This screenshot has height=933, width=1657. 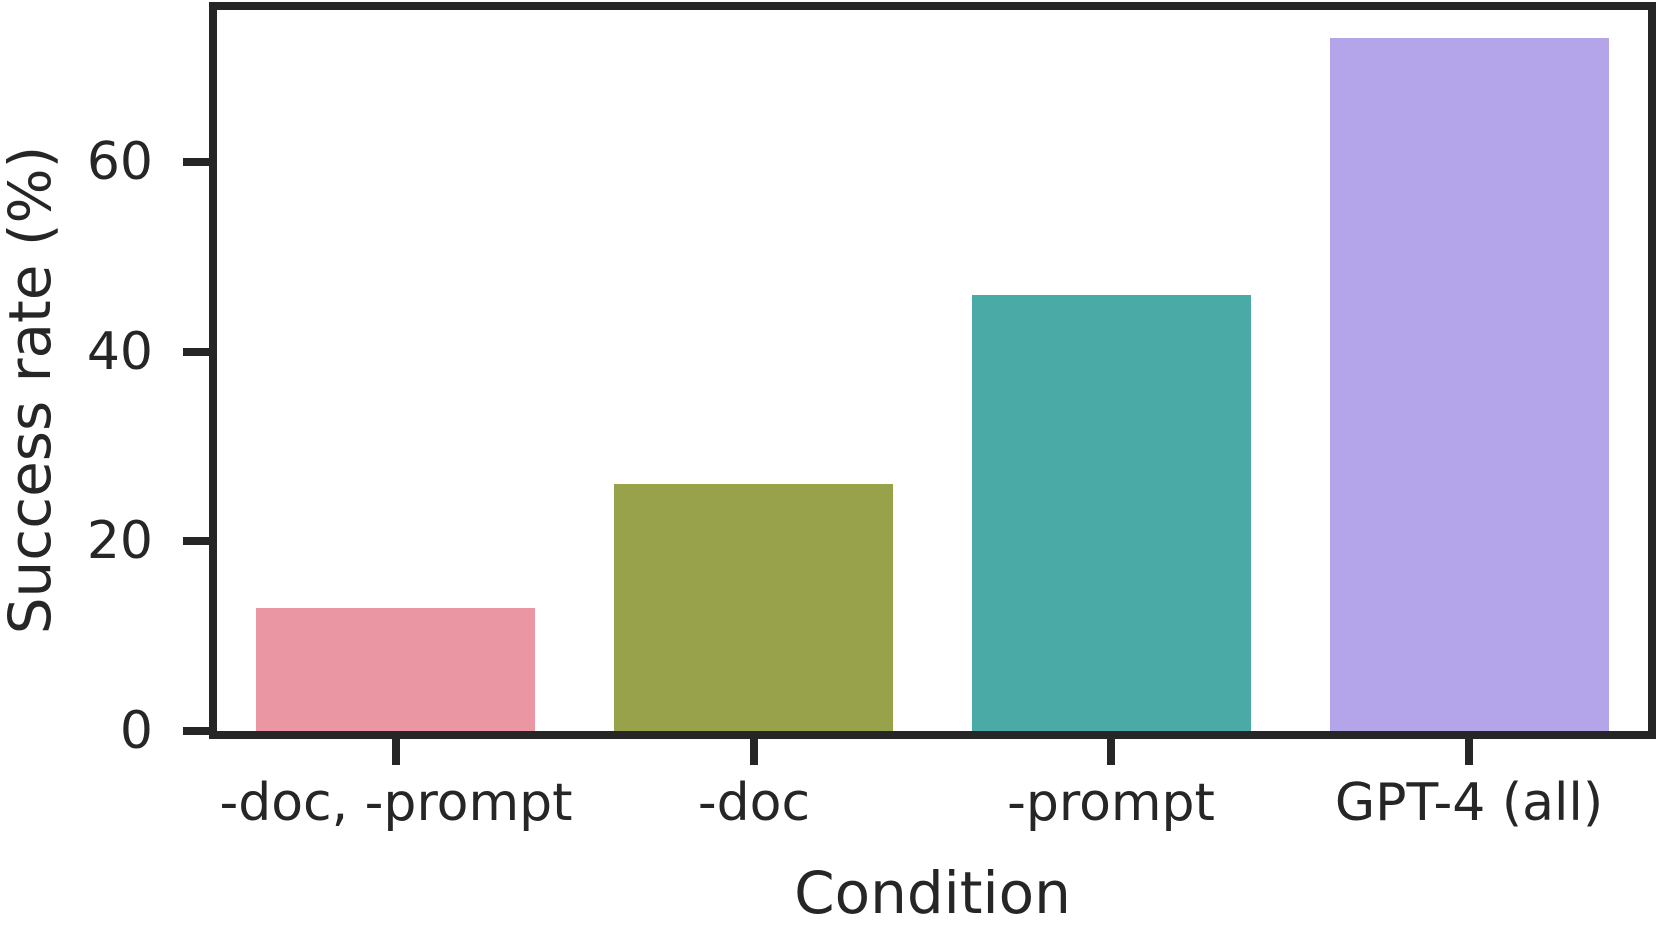 What do you see at coordinates (119, 352) in the screenshot?
I see `y-tick-label: 40` at bounding box center [119, 352].